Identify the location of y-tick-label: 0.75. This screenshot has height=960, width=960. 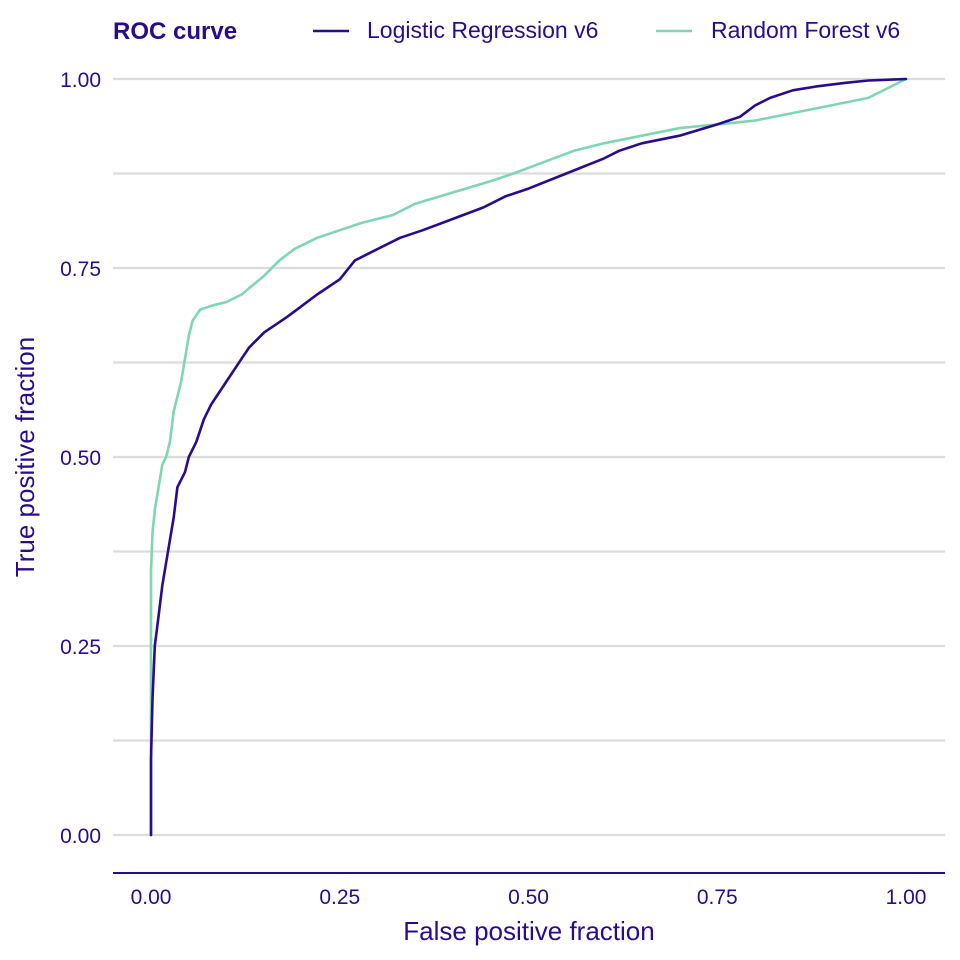
(80, 269).